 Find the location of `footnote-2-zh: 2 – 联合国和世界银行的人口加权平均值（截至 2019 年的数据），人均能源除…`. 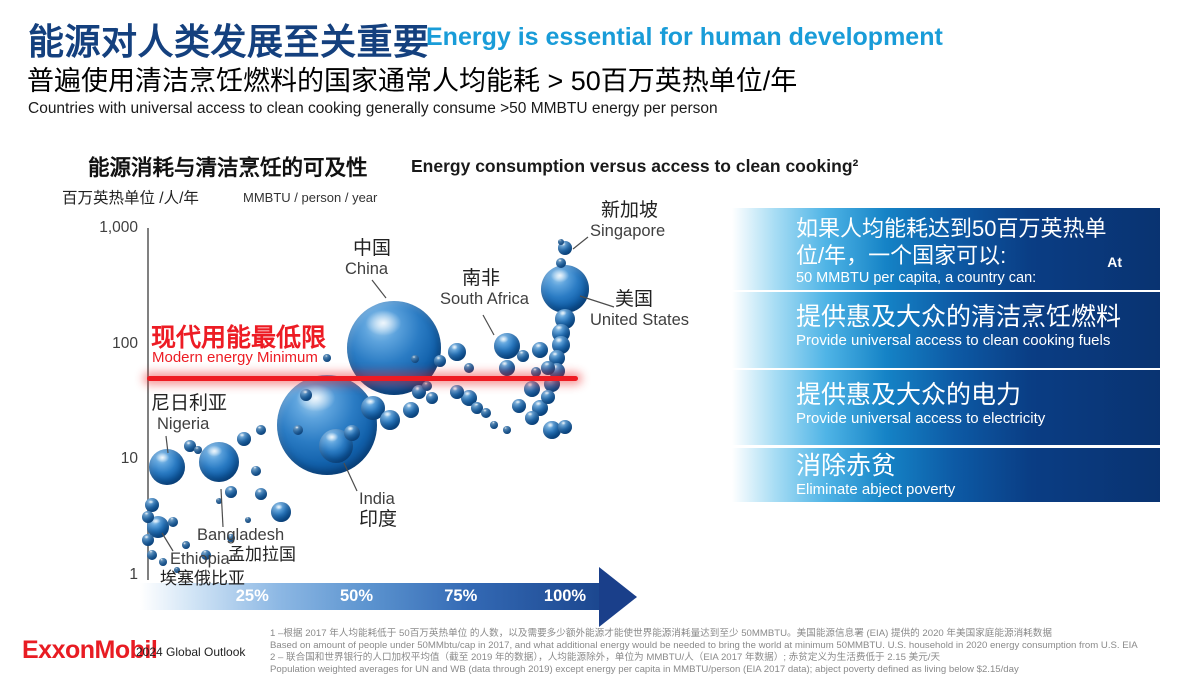

footnote-2-zh: 2 – 联合国和世界银行的人口加权平均值（截至 2019 年的数据），人均能源除… is located at coordinates (605, 657).